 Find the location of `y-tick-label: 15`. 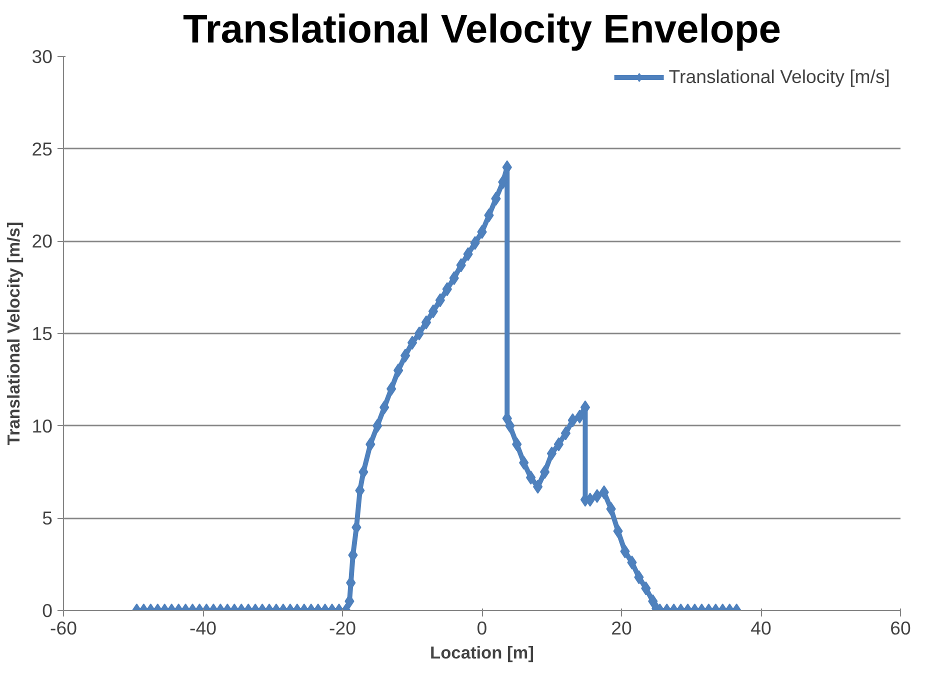

y-tick-label: 15 is located at coordinates (42, 333).